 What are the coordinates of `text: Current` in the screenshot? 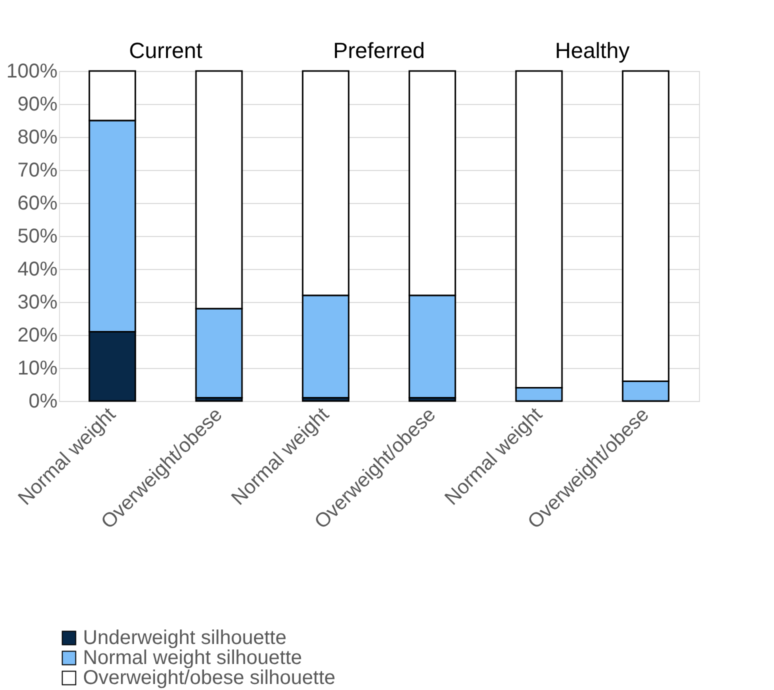 It's located at (165, 50).